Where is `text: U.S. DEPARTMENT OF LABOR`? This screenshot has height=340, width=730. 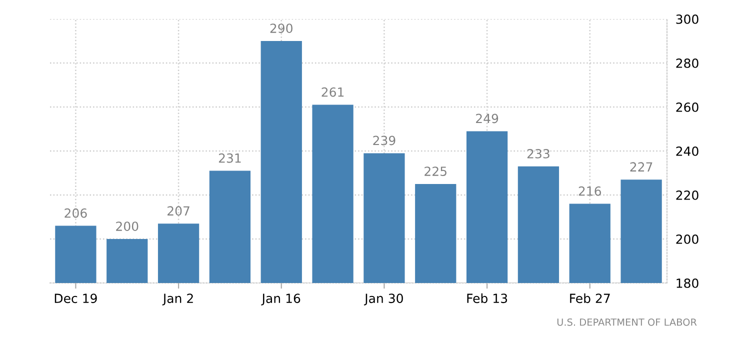
text: U.S. DEPARTMENT OF LABOR is located at coordinates (627, 322).